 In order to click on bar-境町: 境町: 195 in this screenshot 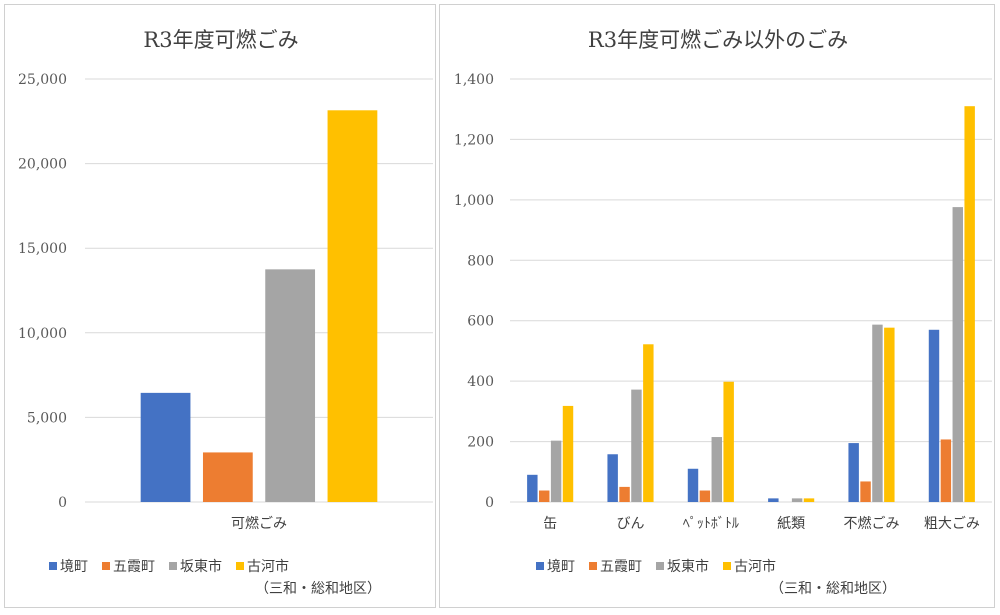, I will do `click(853, 472)`.